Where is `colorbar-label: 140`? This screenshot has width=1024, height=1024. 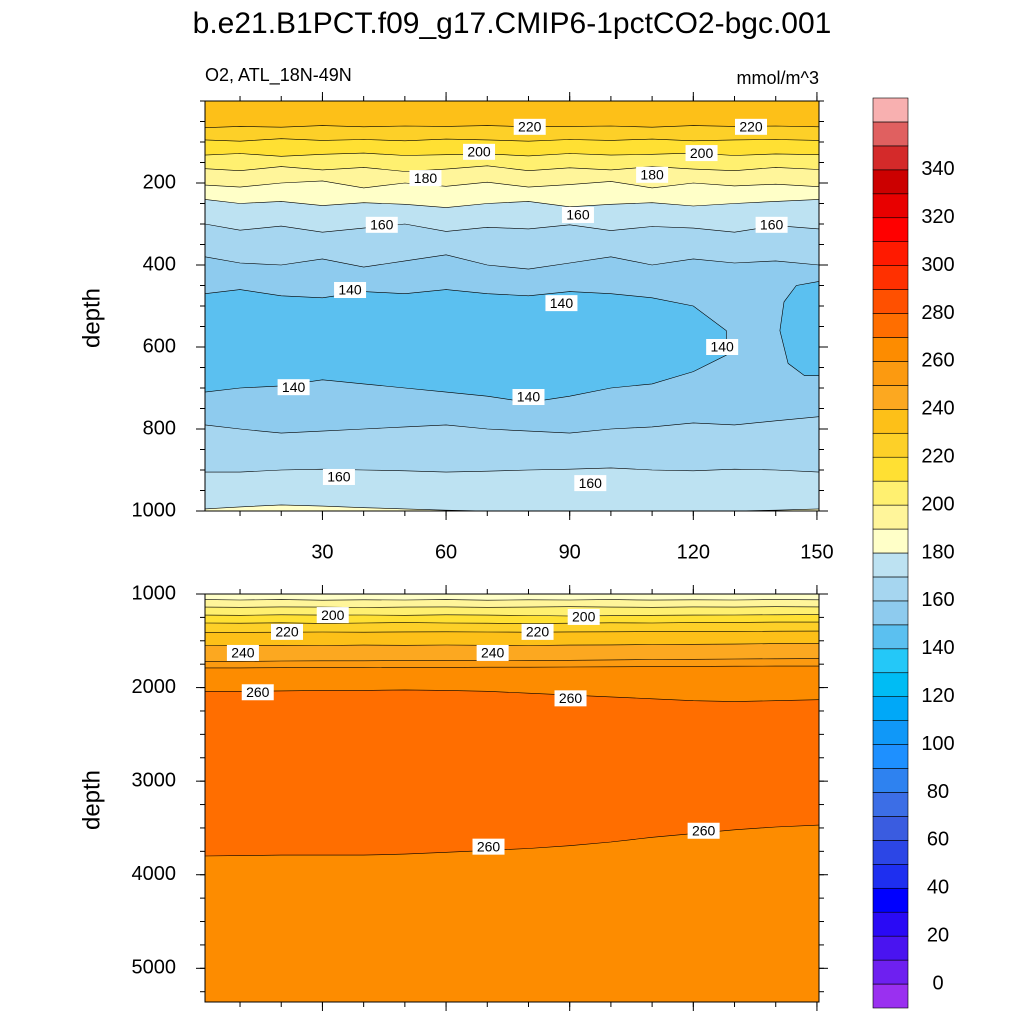 colorbar-label: 140 is located at coordinates (937, 648).